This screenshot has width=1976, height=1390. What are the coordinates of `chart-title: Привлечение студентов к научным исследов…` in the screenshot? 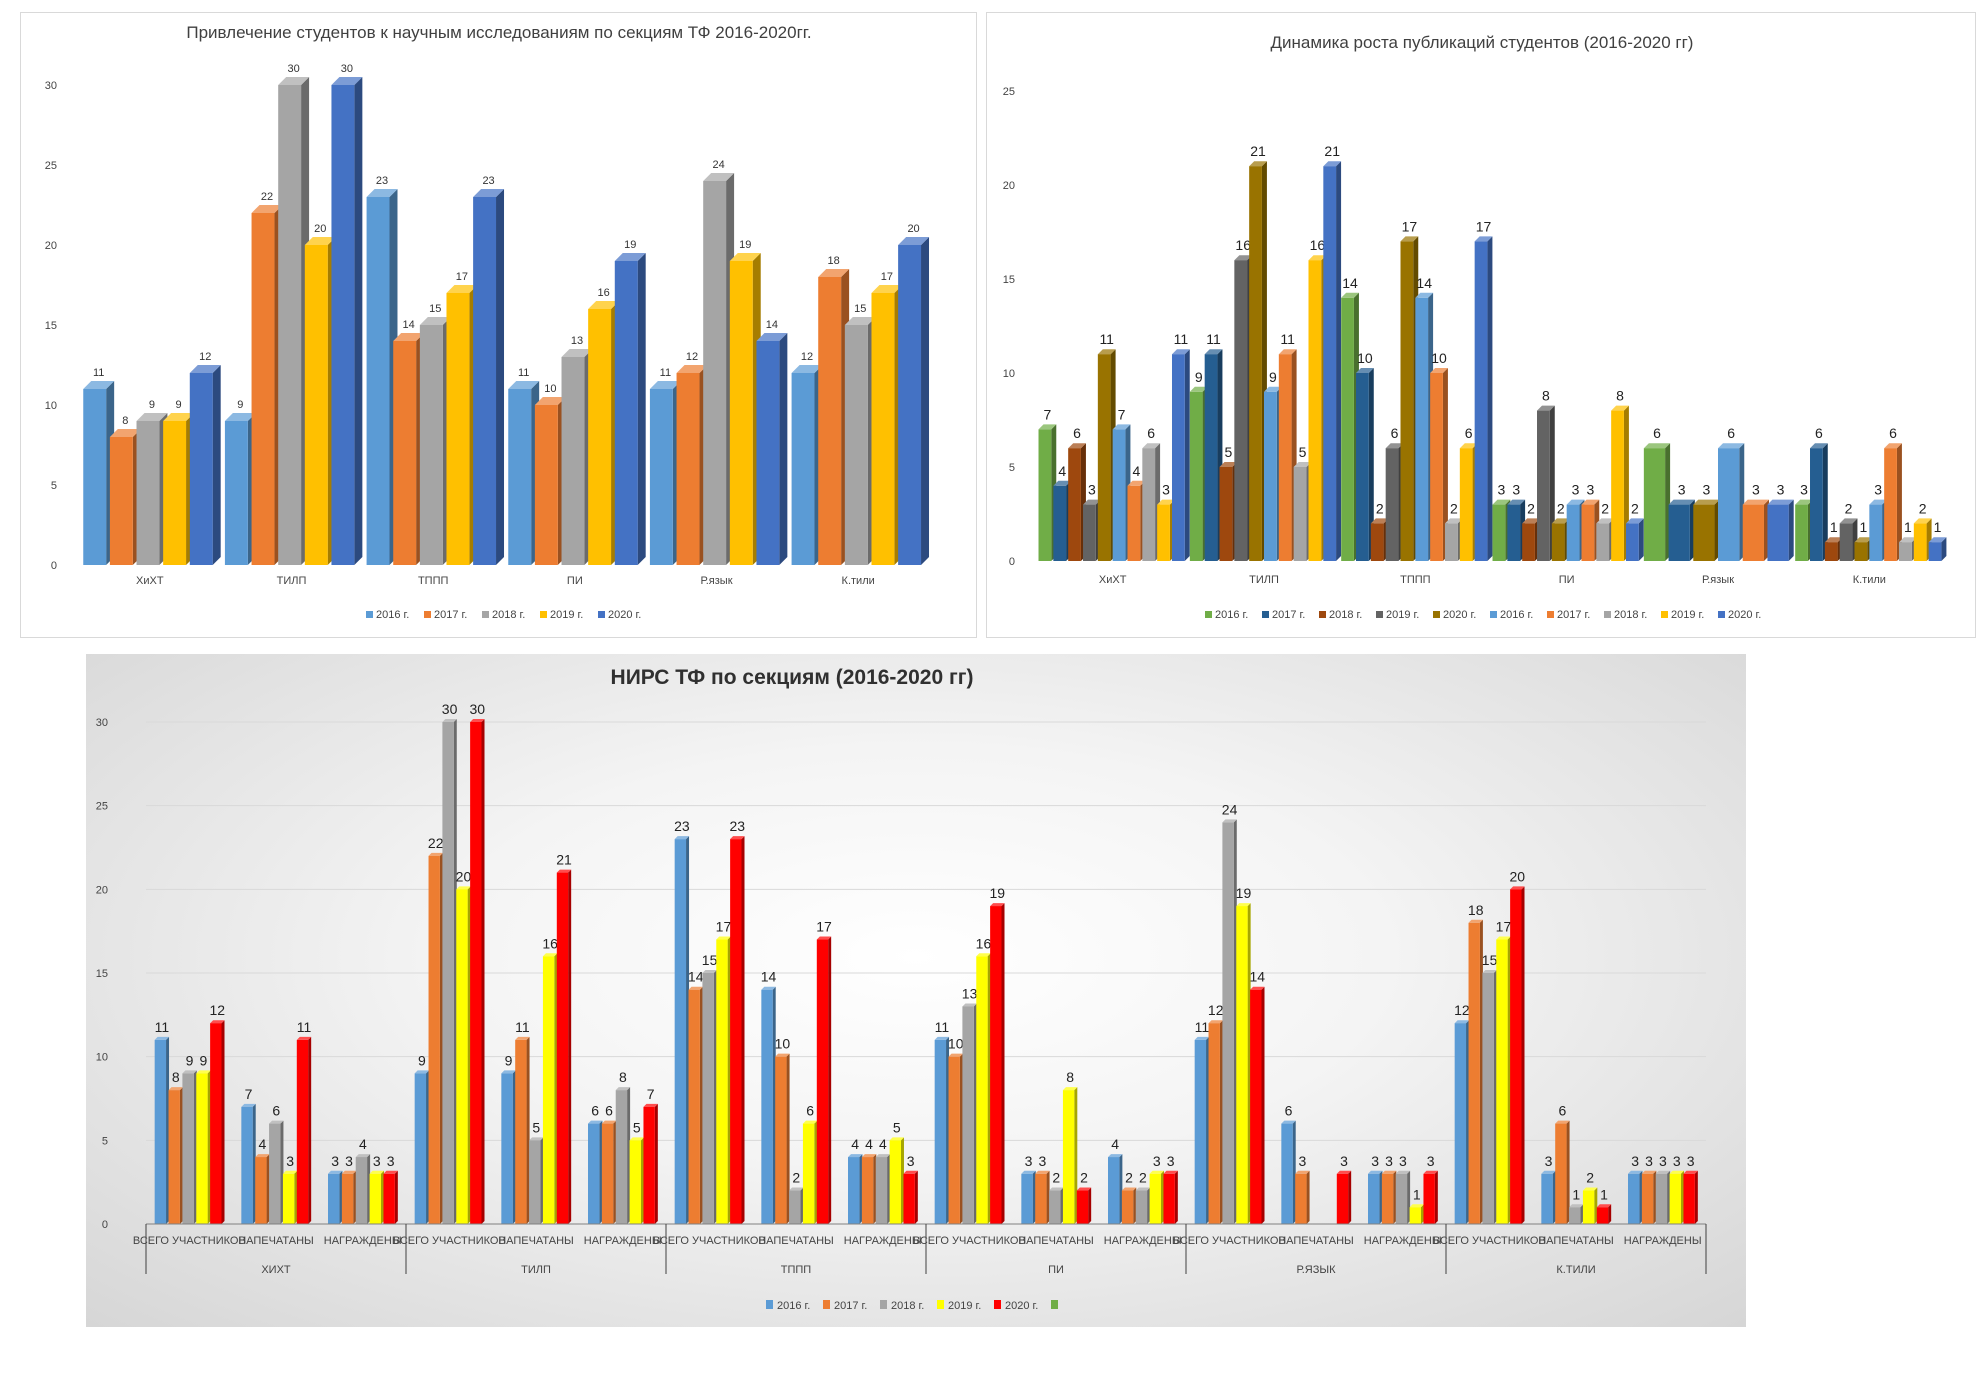 It's located at (498, 32).